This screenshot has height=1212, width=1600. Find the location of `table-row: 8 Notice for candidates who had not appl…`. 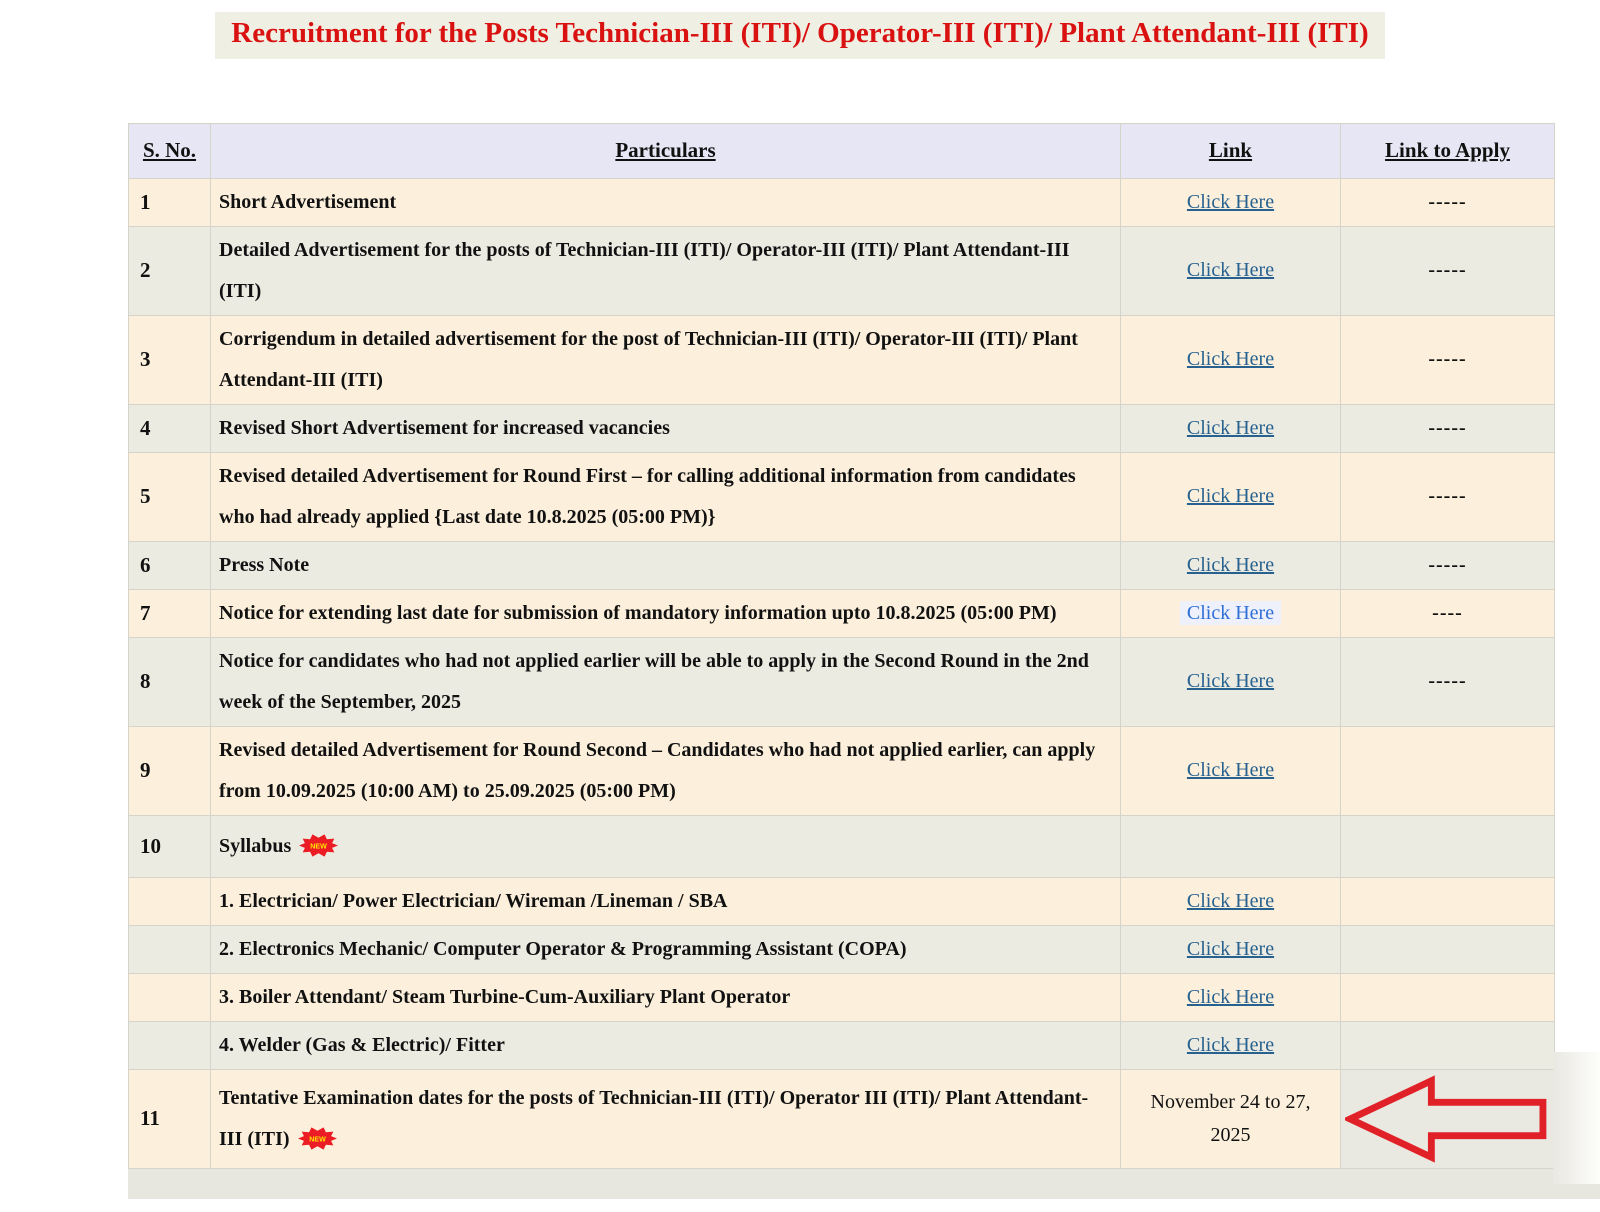

table-row: 8 Notice for candidates who had not appl… is located at coordinates (841, 681).